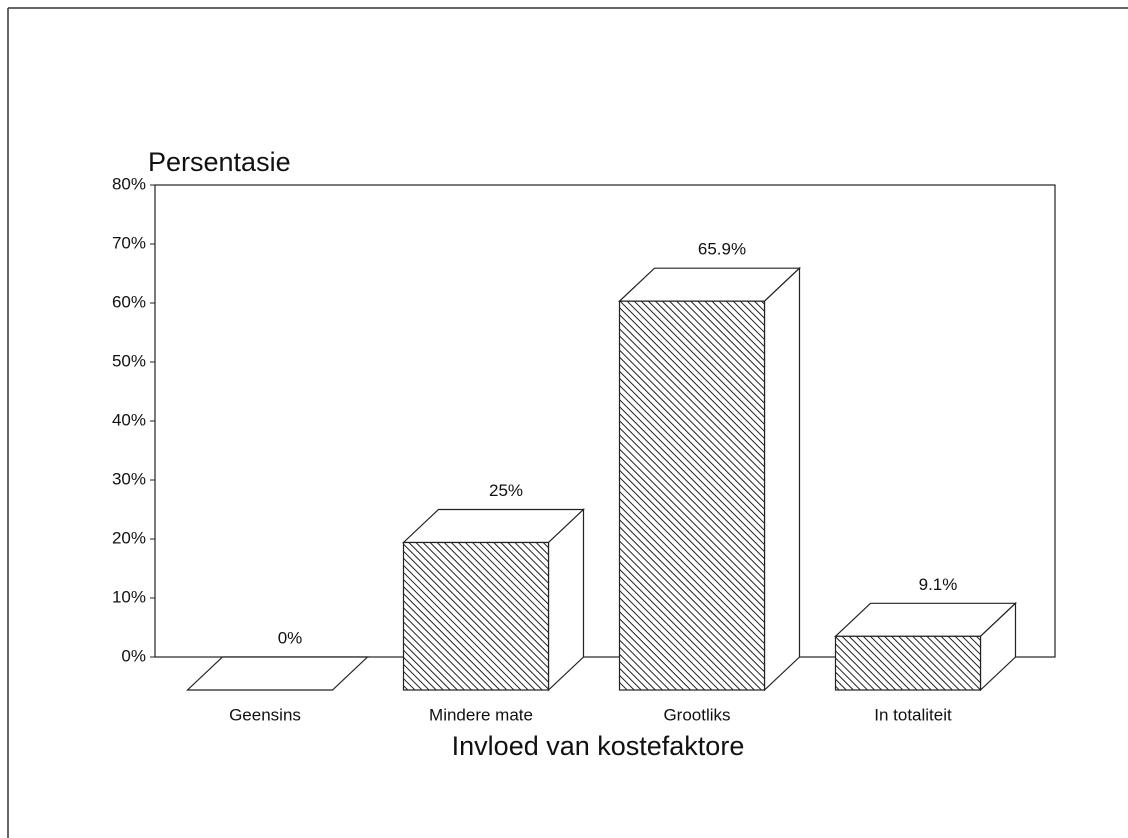 This screenshot has width=1128, height=838. What do you see at coordinates (696, 714) in the screenshot?
I see `x-tick-label: Grootliks` at bounding box center [696, 714].